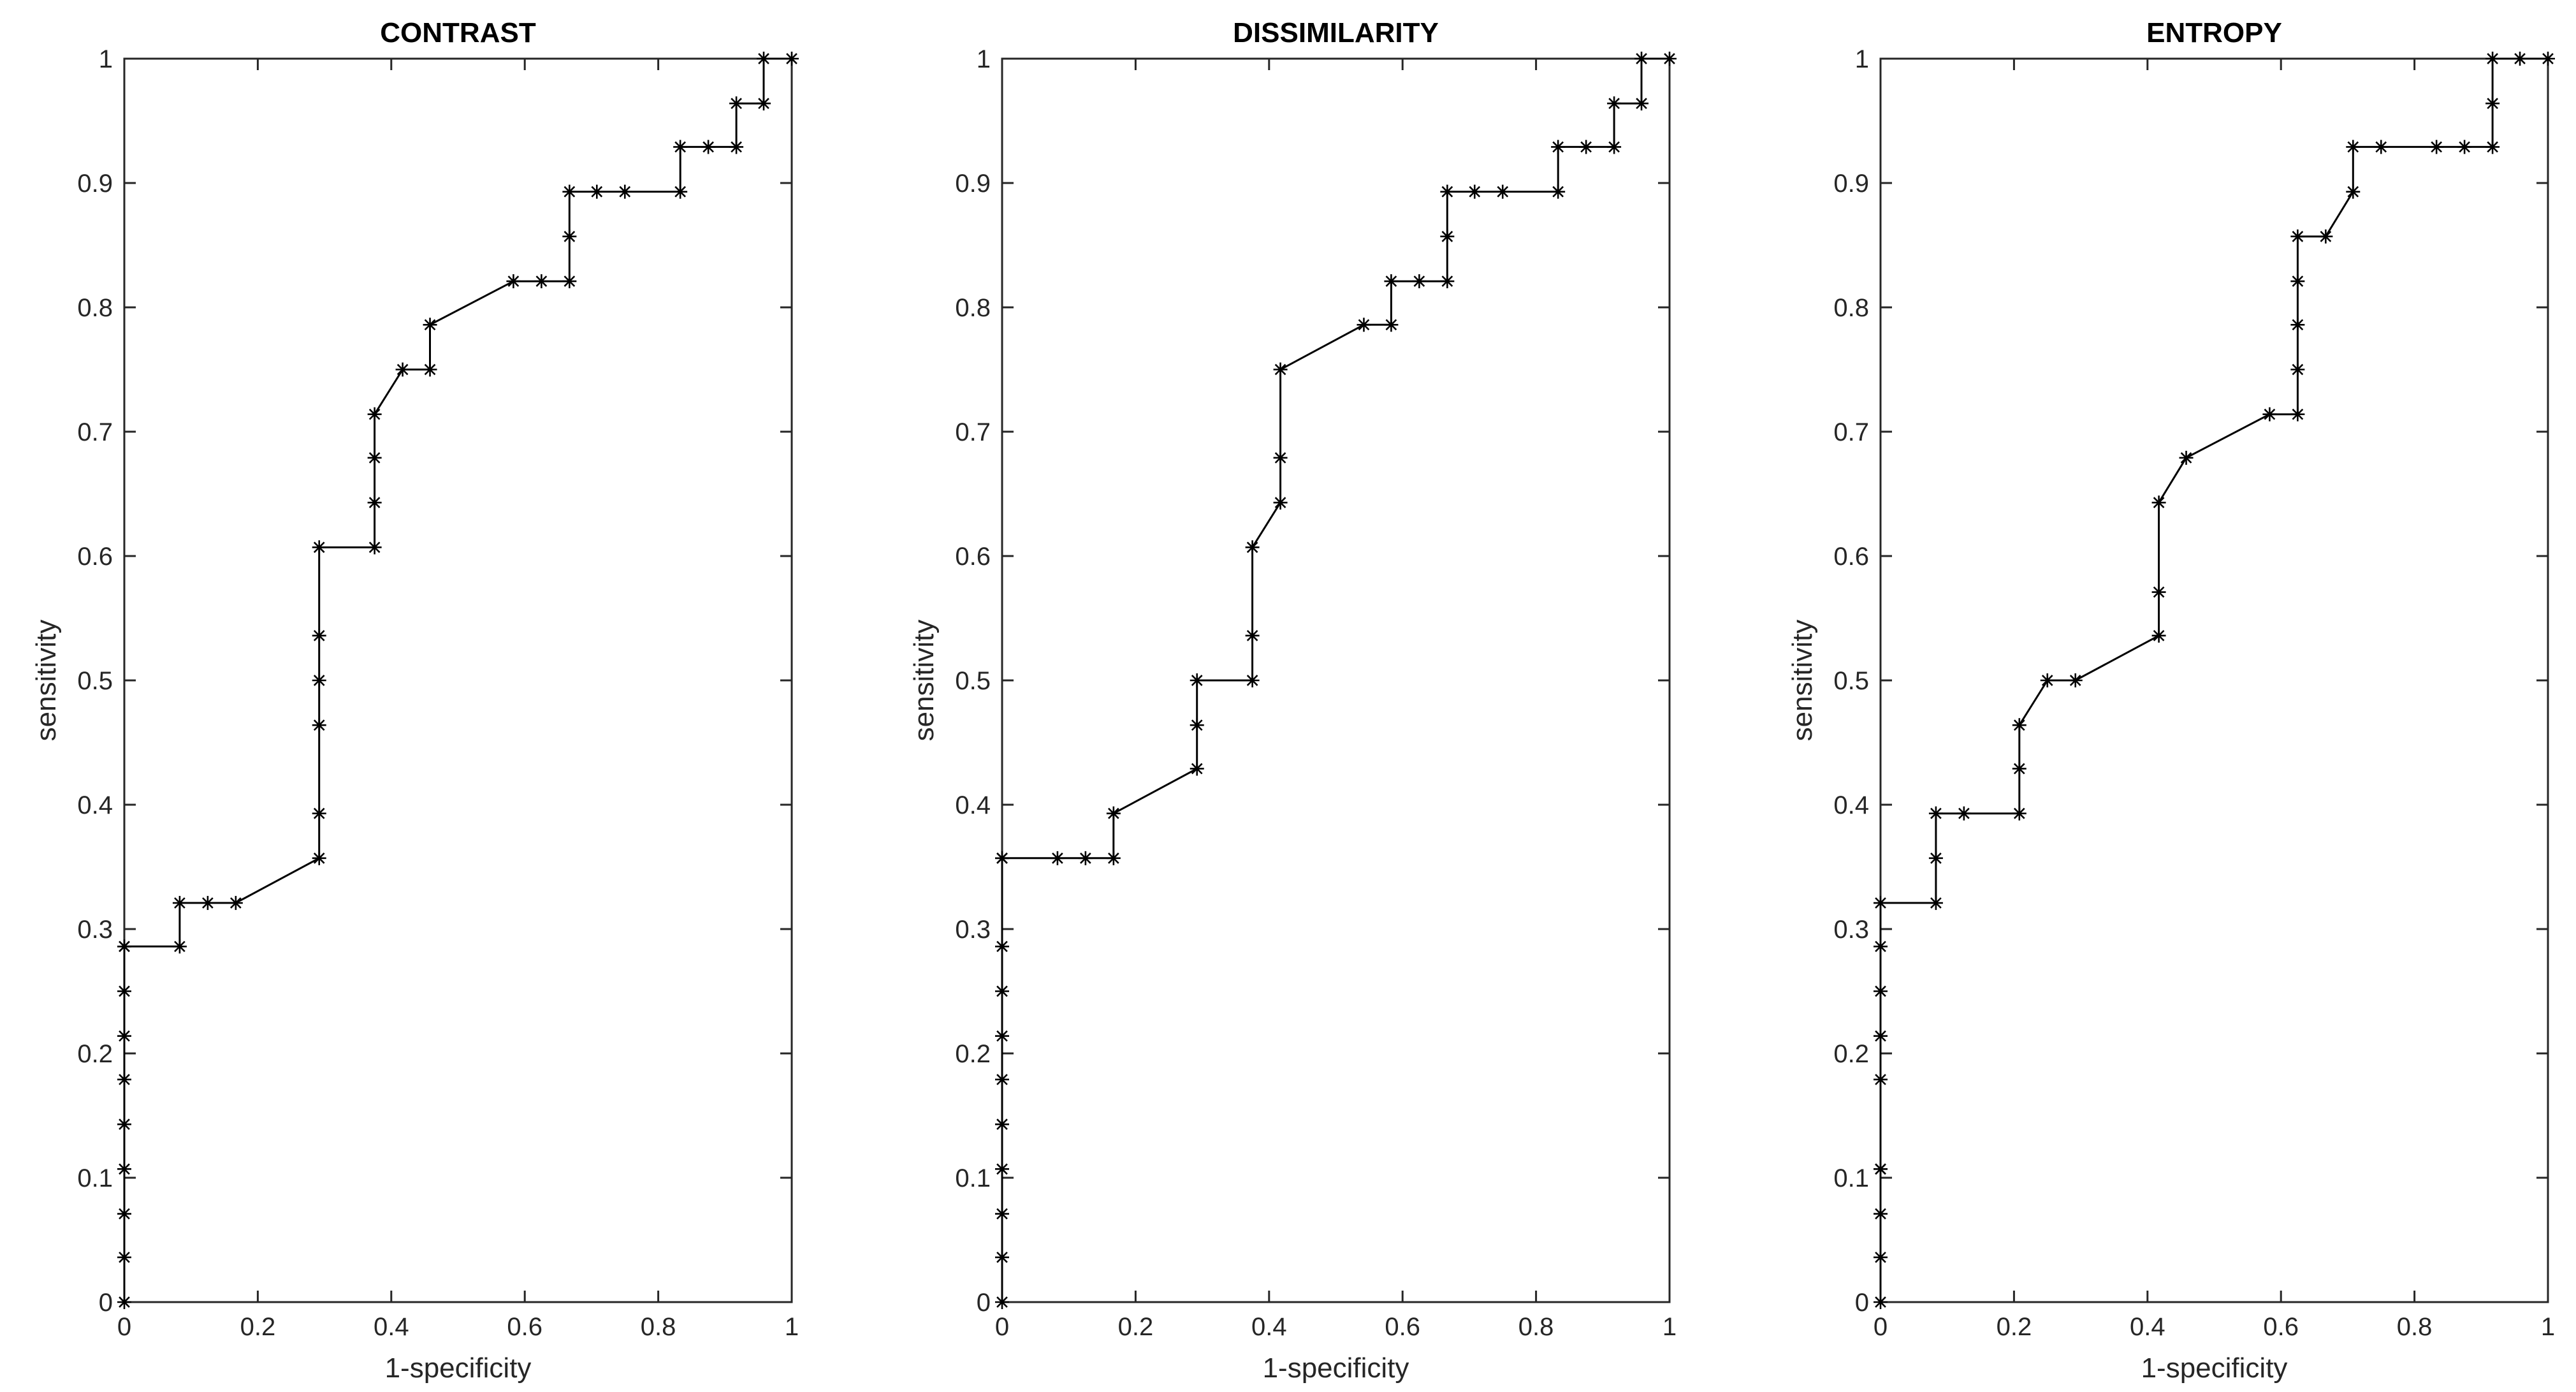  I want to click on y-axis-label: sensitivity, so click(924, 681).